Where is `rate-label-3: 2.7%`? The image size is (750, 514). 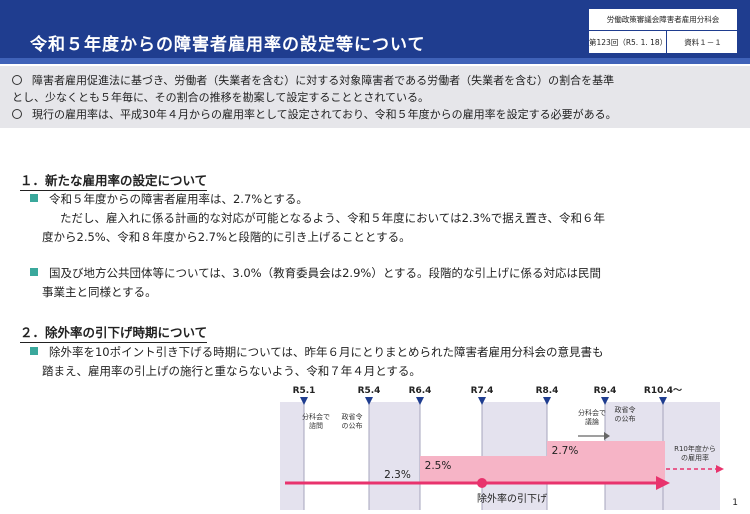 rate-label-3: 2.7% is located at coordinates (565, 451).